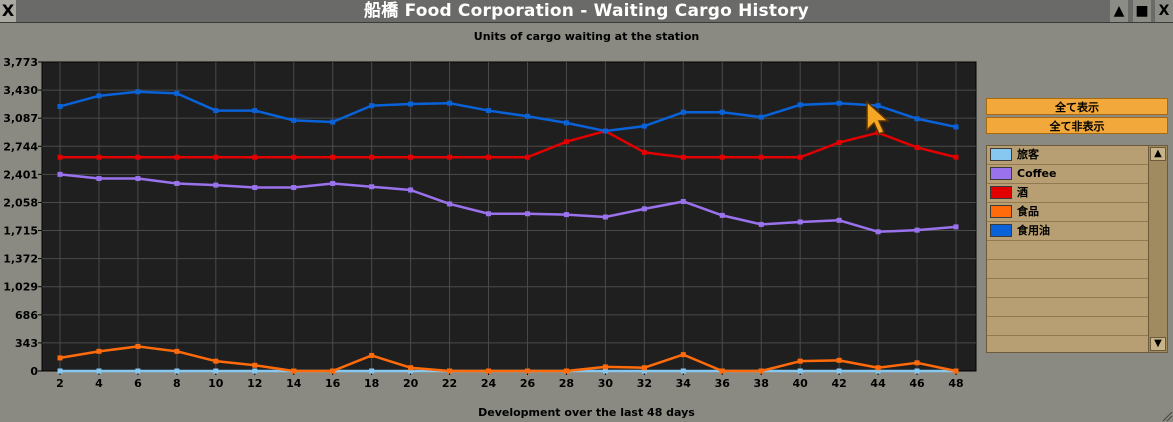  I want to click on series-line, so click(508, 144).